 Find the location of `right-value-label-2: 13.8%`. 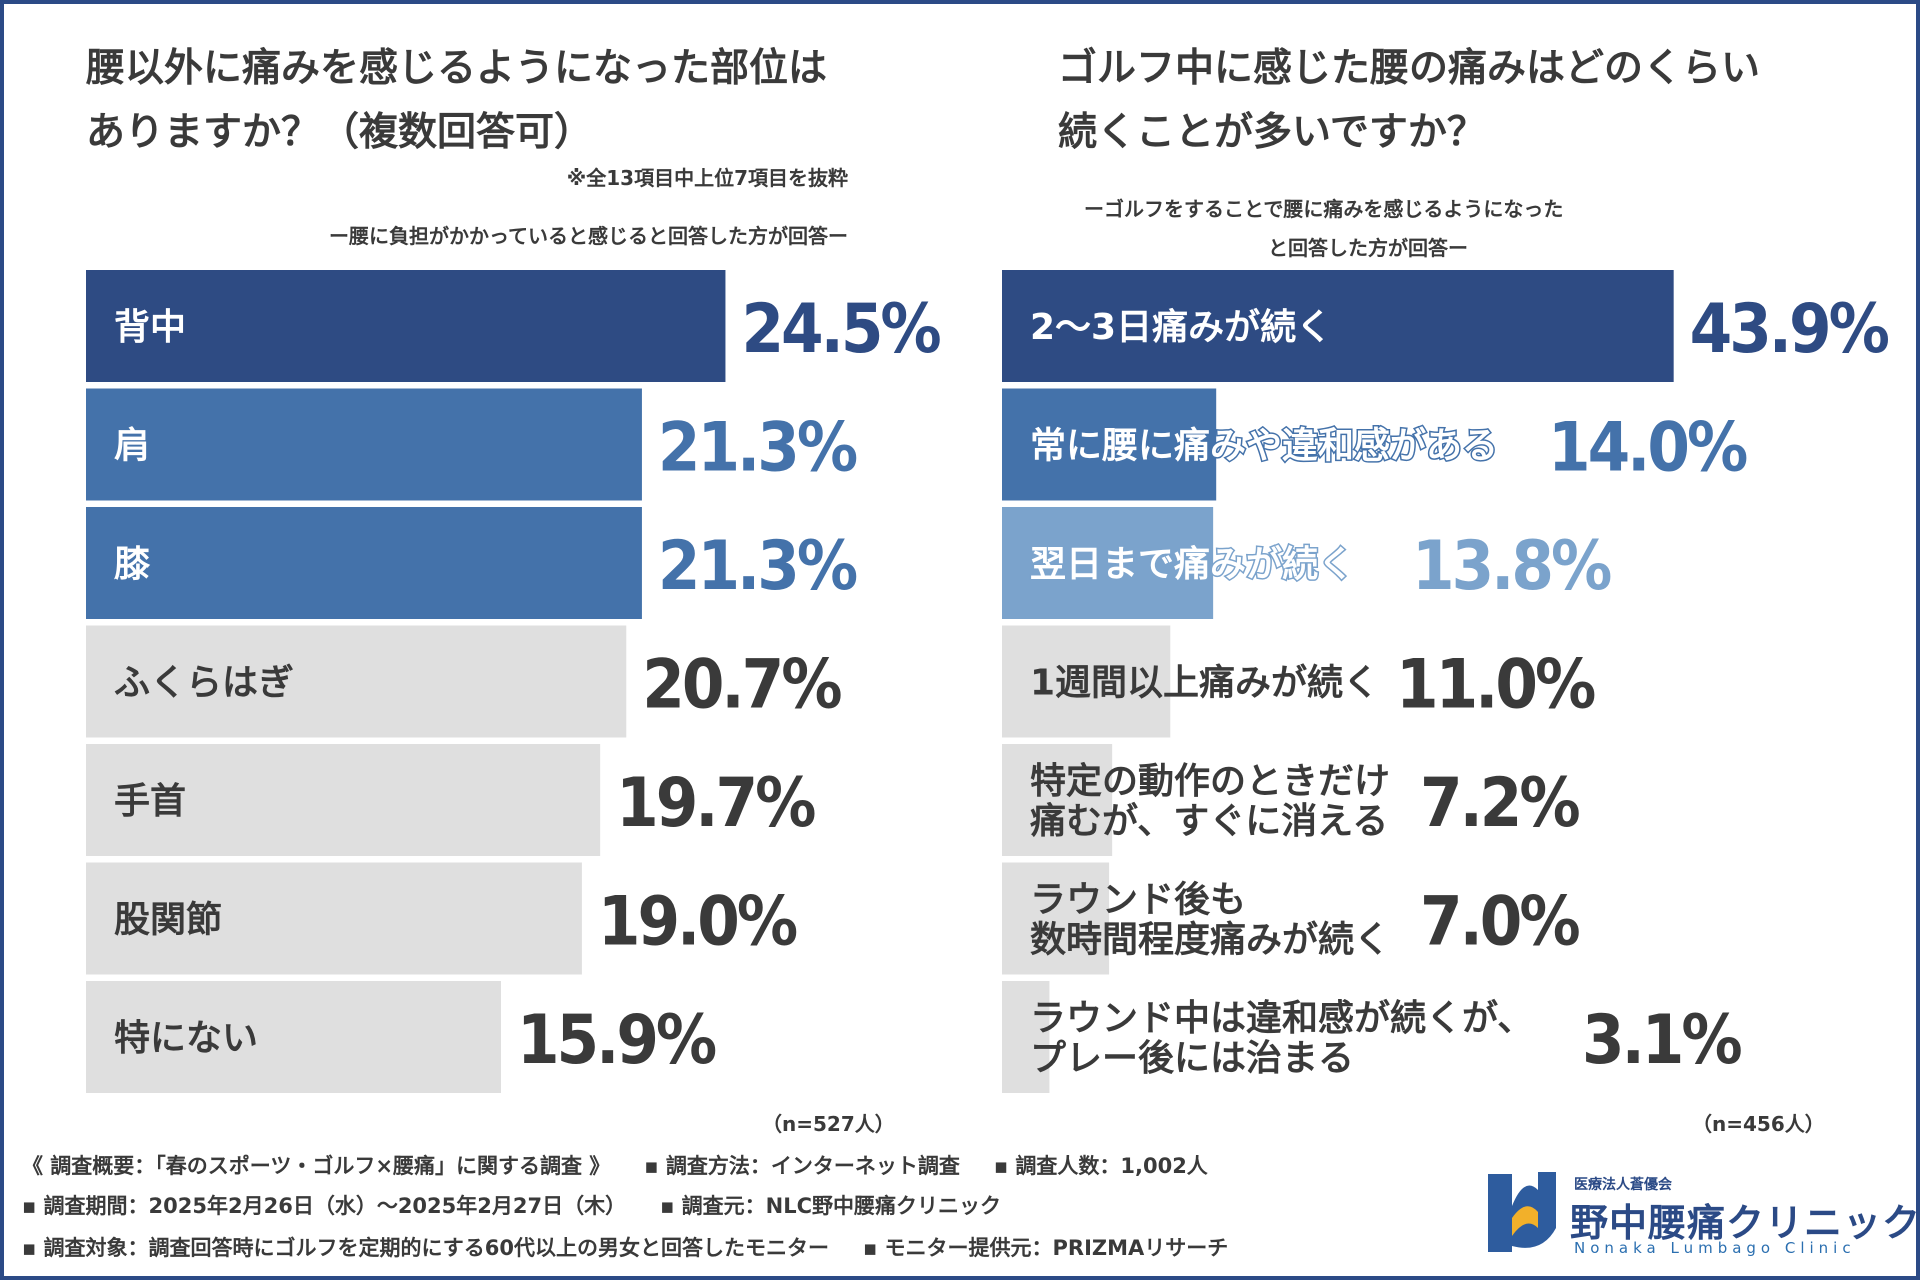

right-value-label-2: 13.8% is located at coordinates (1511, 566).